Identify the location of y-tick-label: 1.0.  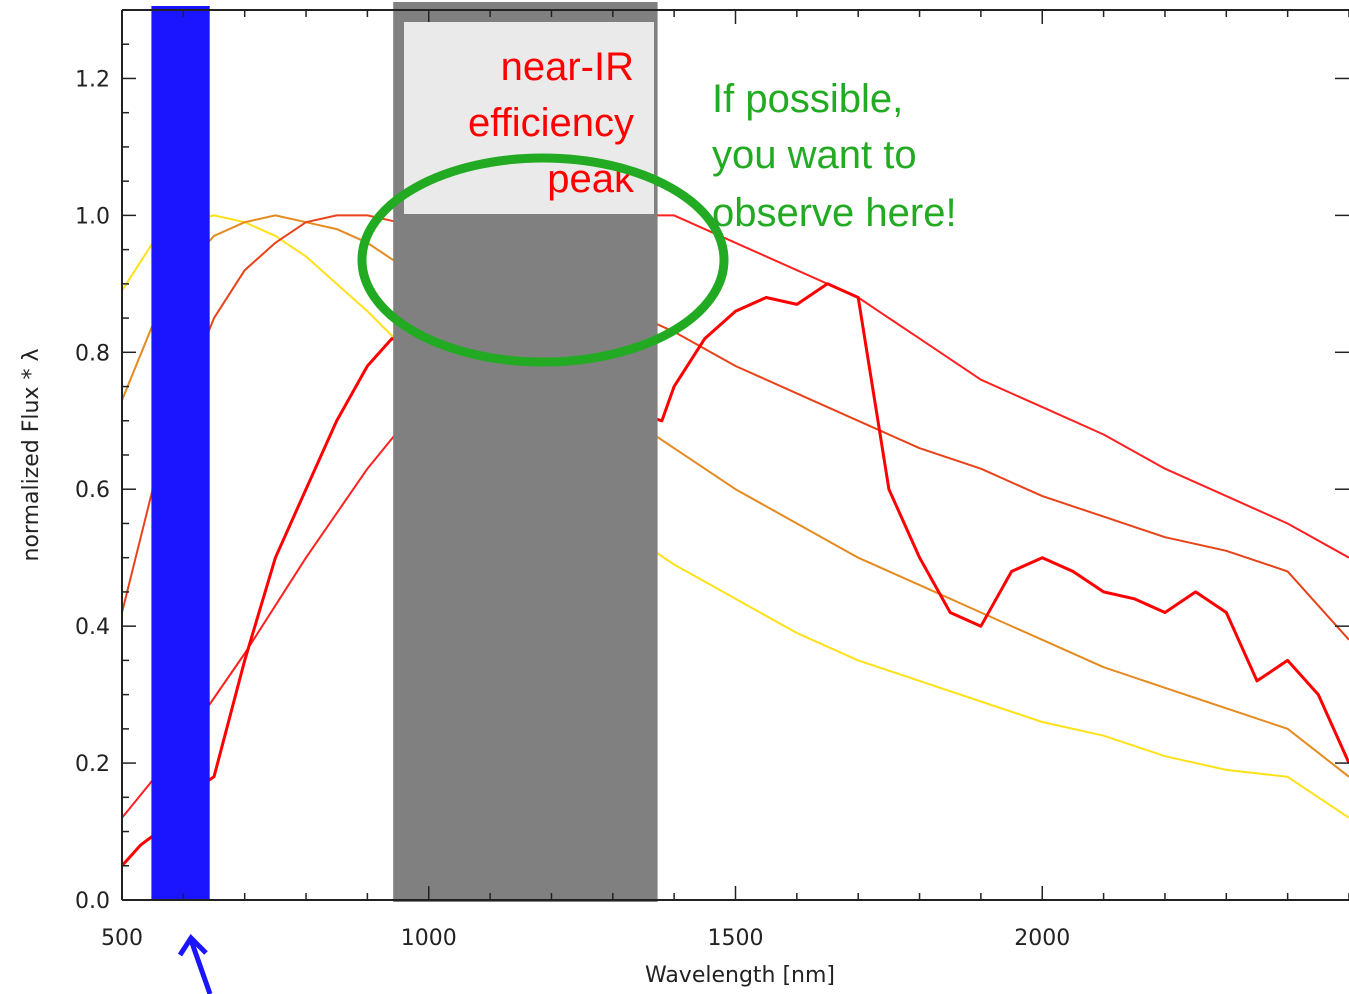
(92, 216).